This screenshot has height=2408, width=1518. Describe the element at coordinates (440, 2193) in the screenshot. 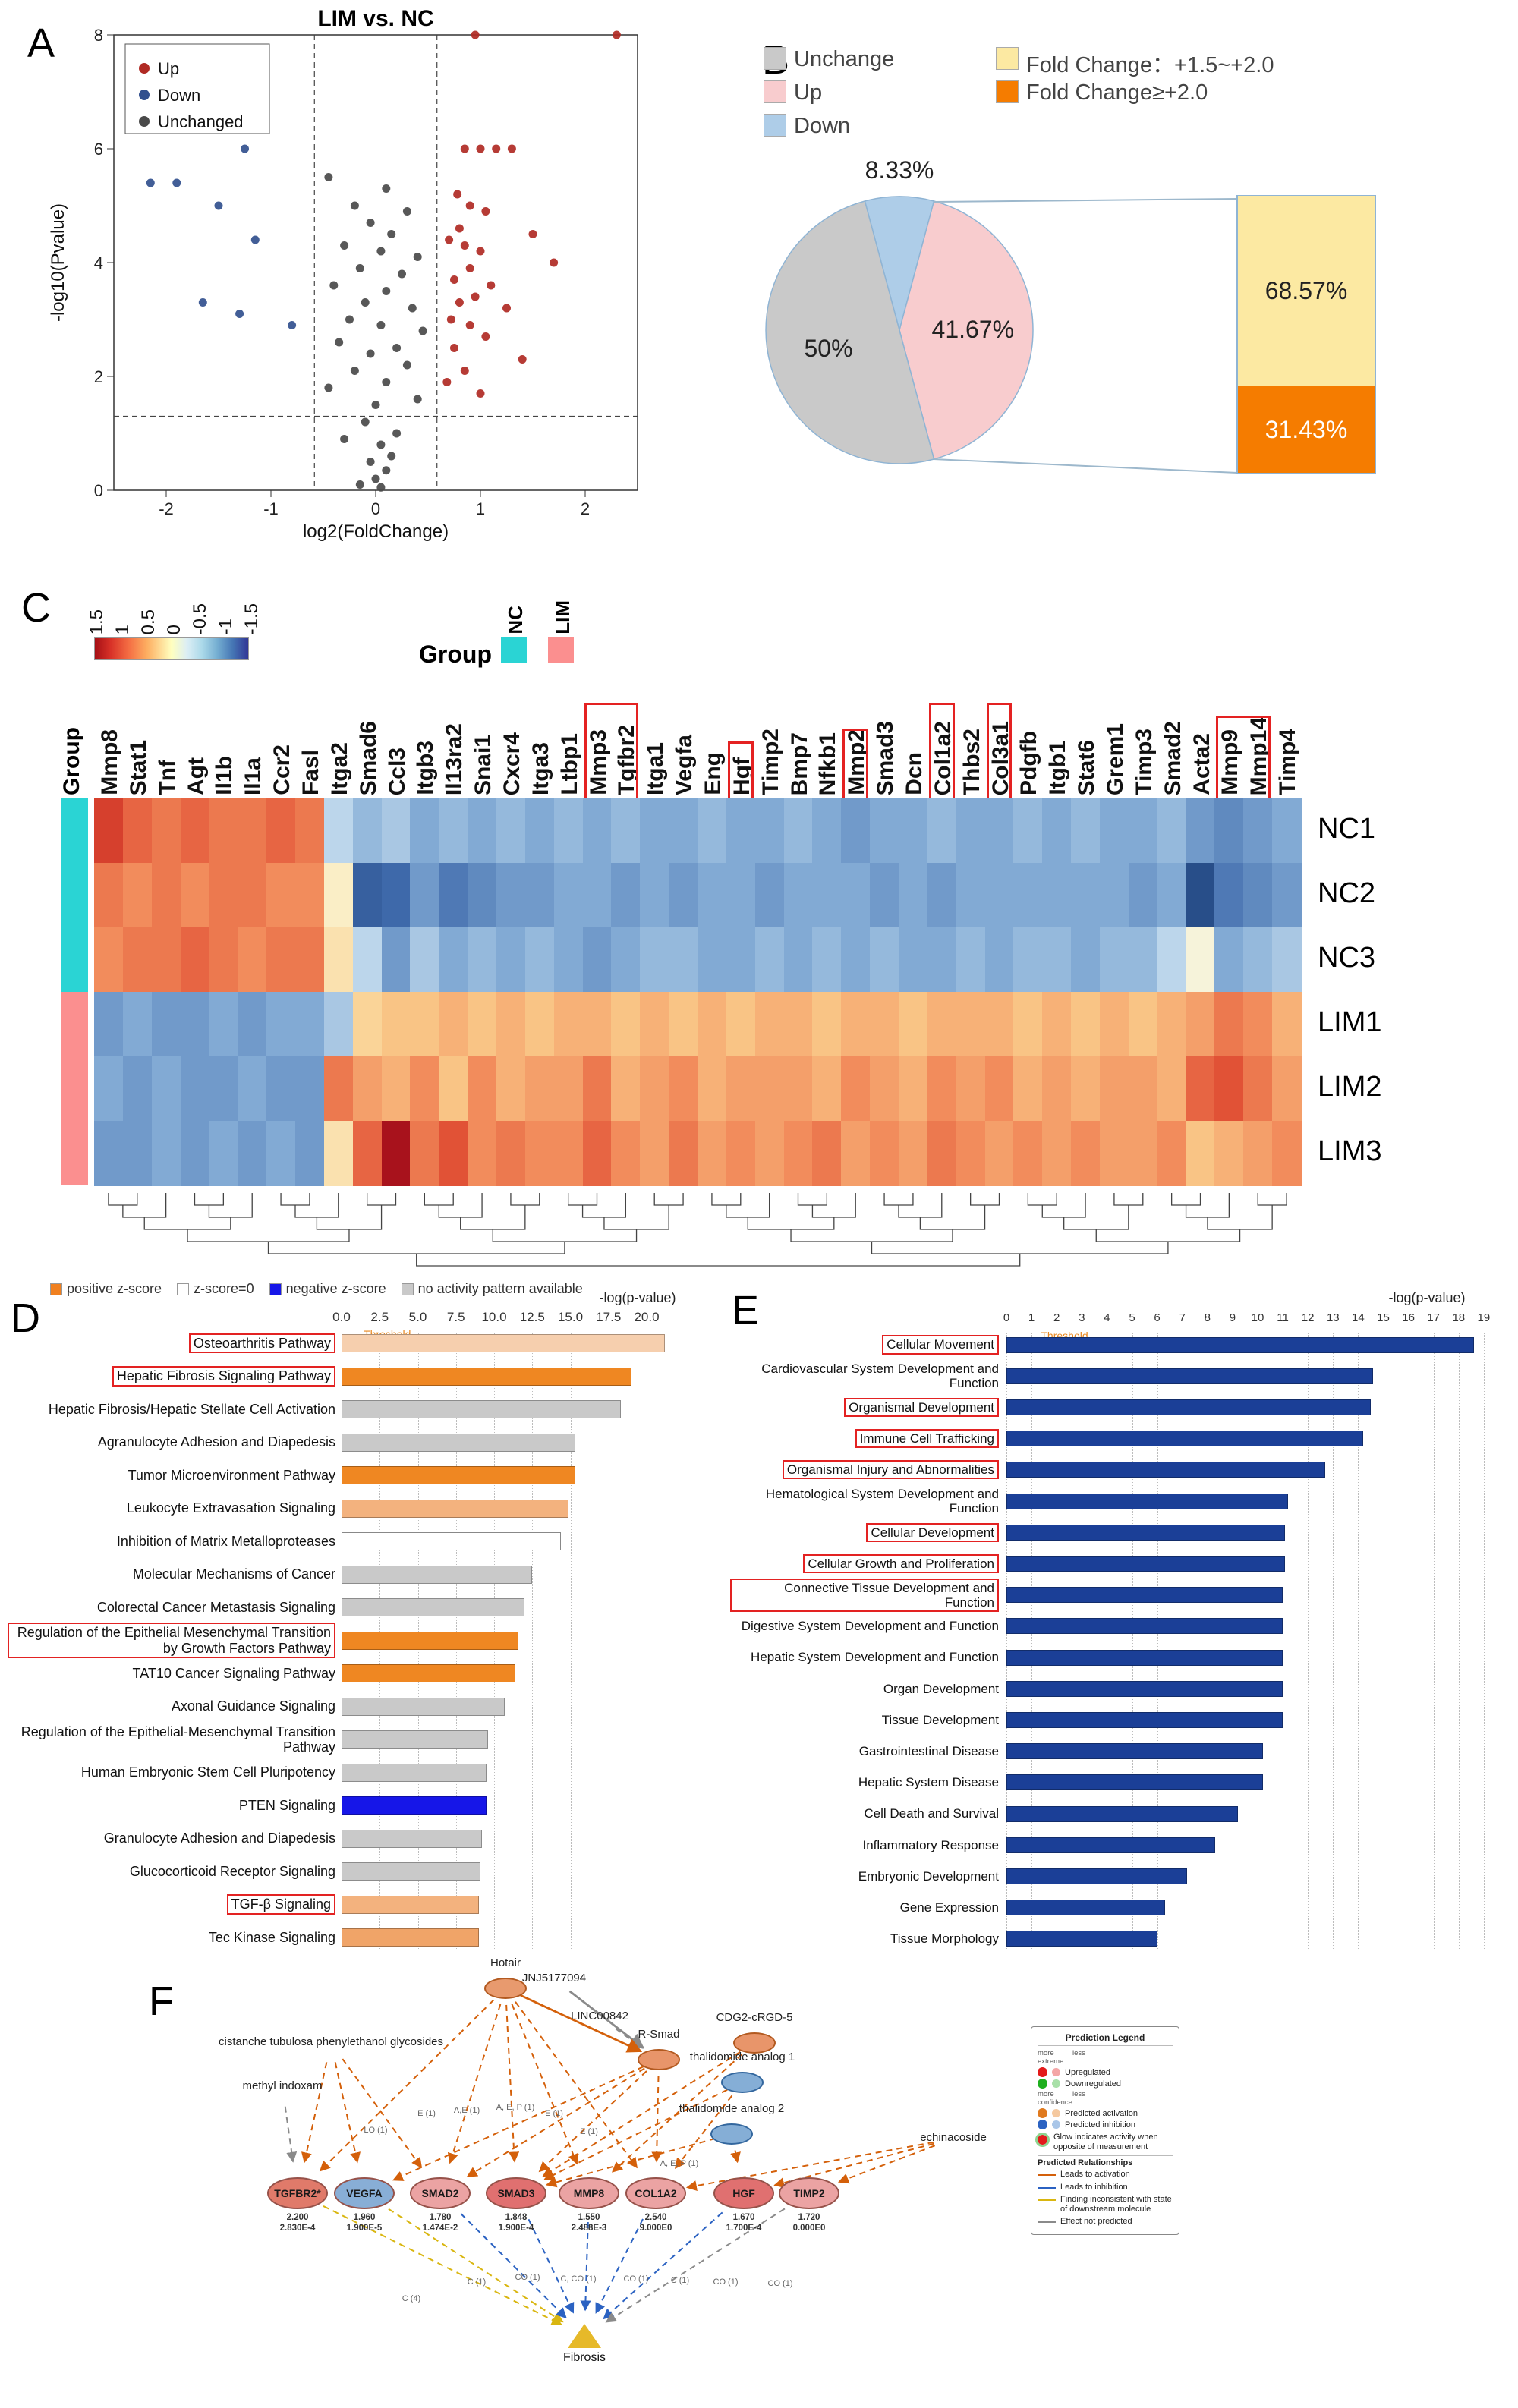

I see `node-smad2: SMAD2` at that location.